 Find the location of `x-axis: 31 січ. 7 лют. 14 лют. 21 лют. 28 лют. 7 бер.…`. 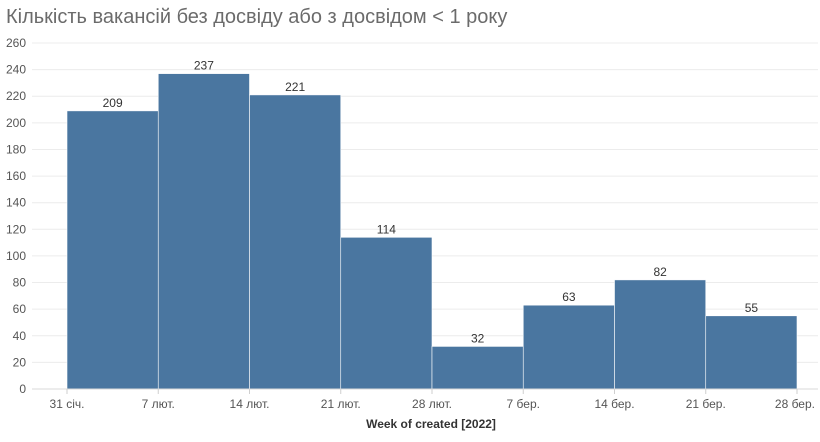

x-axis: 31 січ. 7 лют. 14 лют. 21 лют. 28 лют. 7 бер.… is located at coordinates (425, 399).